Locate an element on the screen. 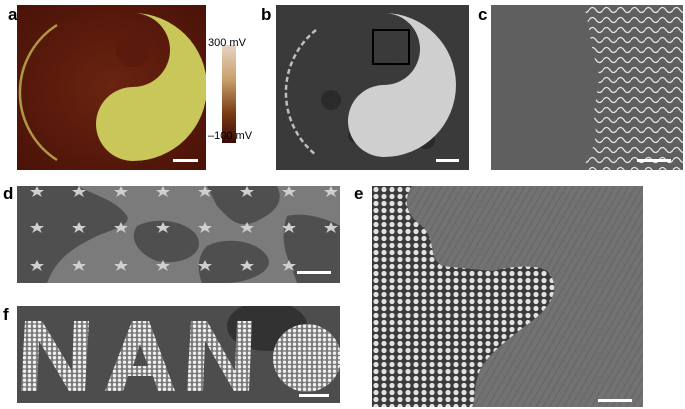  panel-b-image is located at coordinates (372, 87).